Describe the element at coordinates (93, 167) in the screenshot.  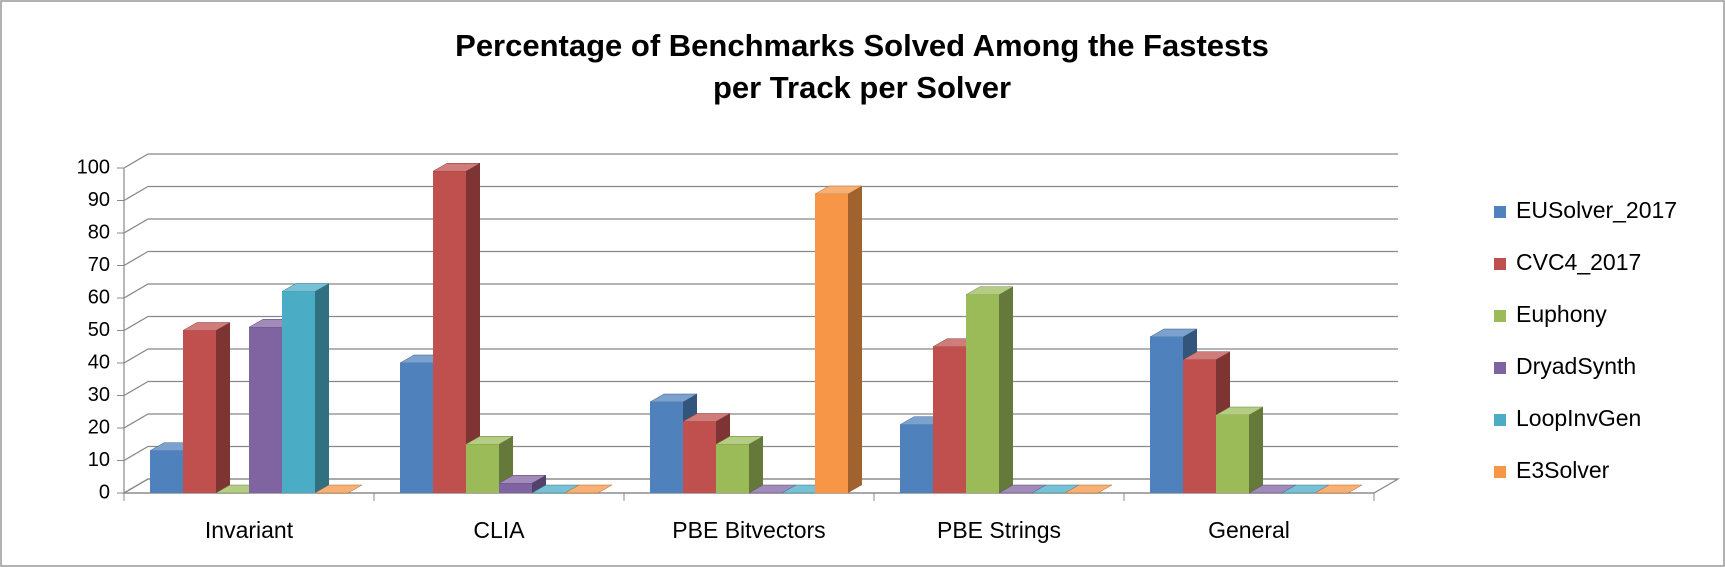
I see `y-tick-label: 100` at that location.